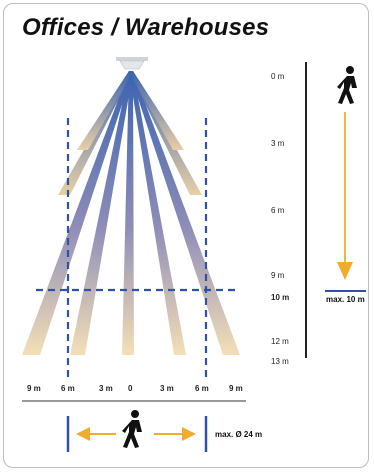 The height and width of the screenshot is (473, 374). I want to click on sensor-icon, so click(132, 63).